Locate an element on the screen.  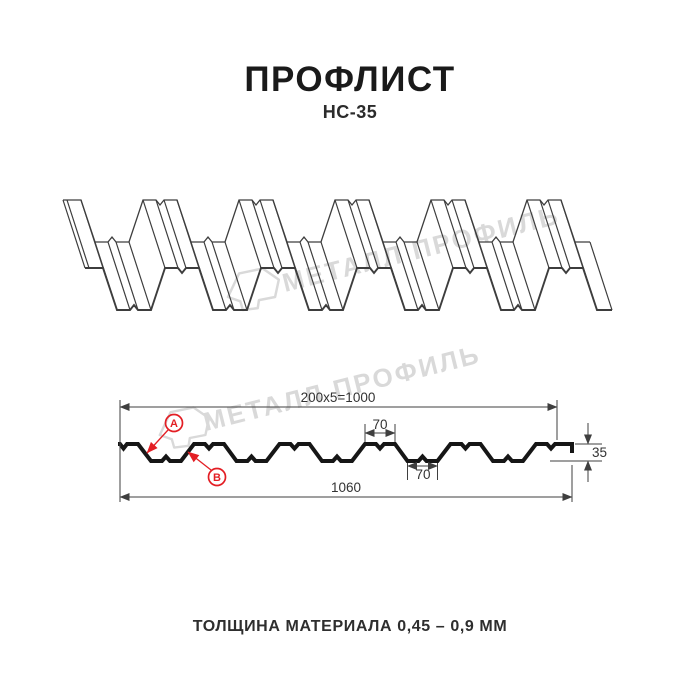
dimension-overall: 1060 is located at coordinates (346, 483).